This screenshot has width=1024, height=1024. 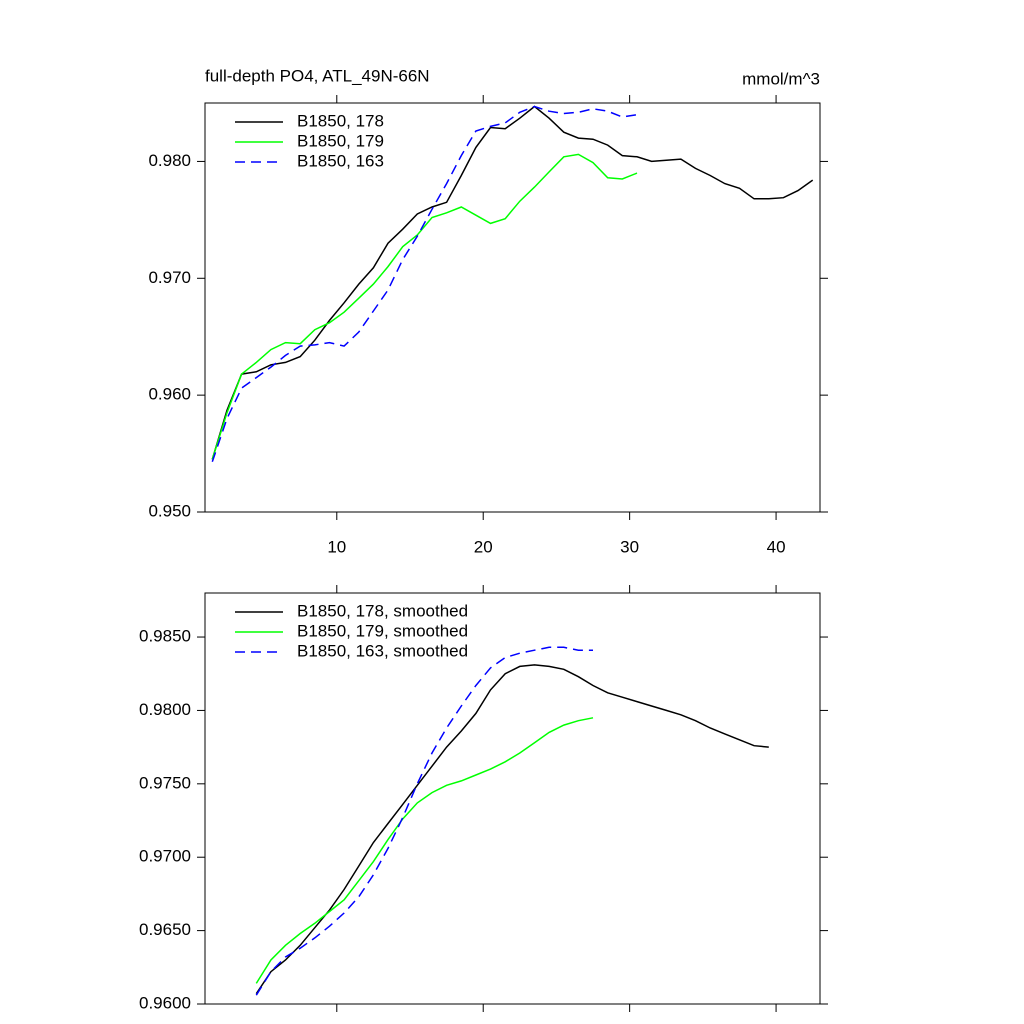 What do you see at coordinates (165, 1002) in the screenshot?
I see `y-tick-label: 0.9600` at bounding box center [165, 1002].